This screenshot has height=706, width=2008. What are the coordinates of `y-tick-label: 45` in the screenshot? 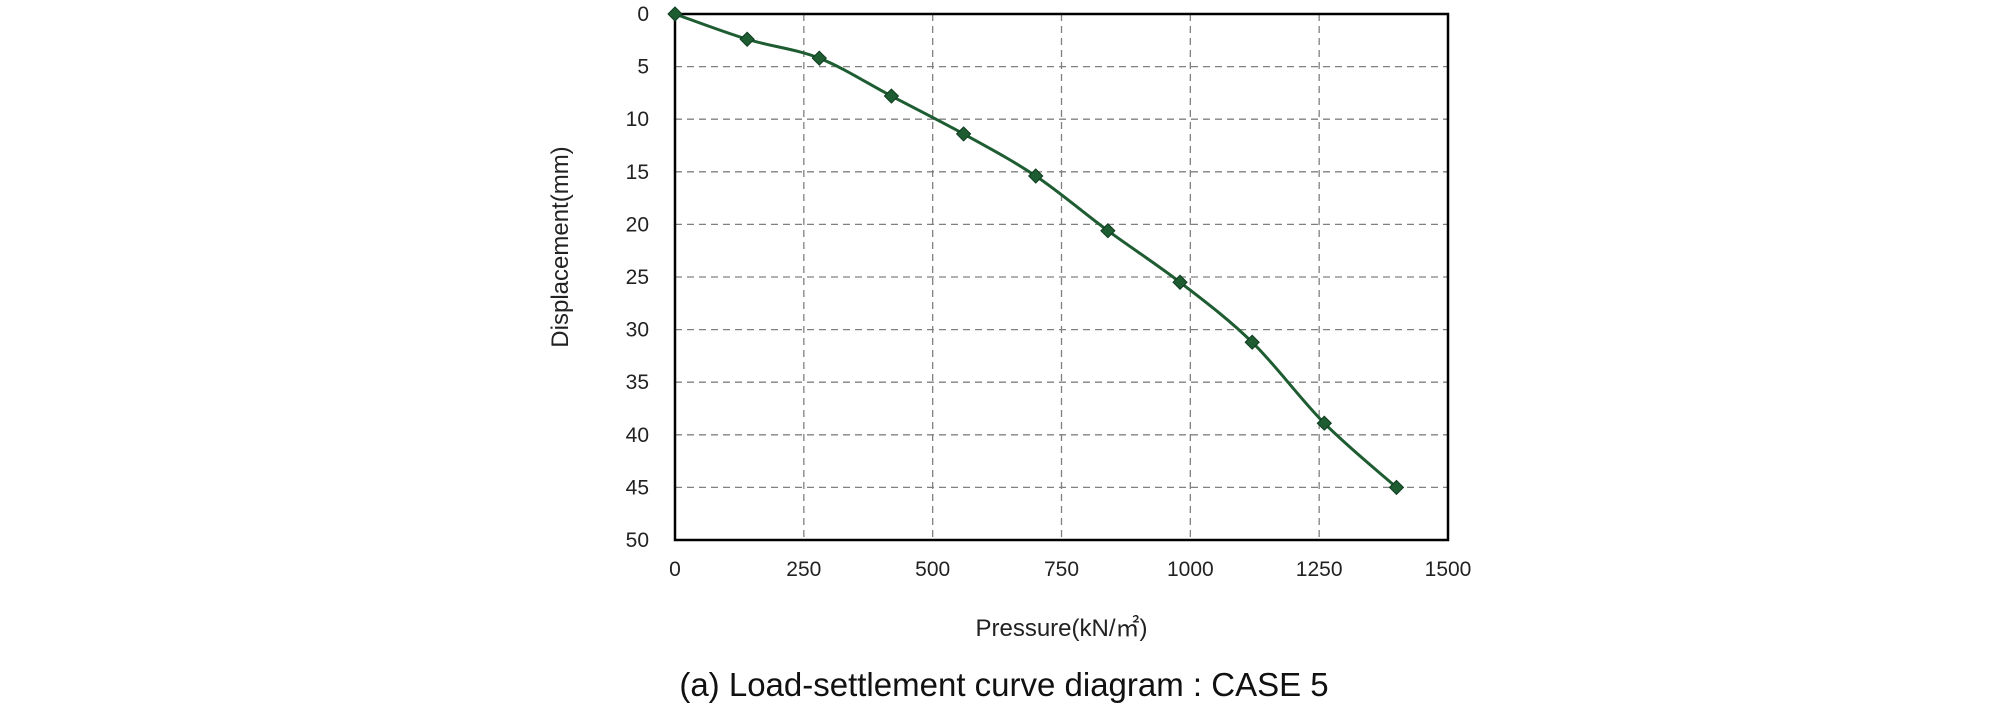 It's located at (637, 487).